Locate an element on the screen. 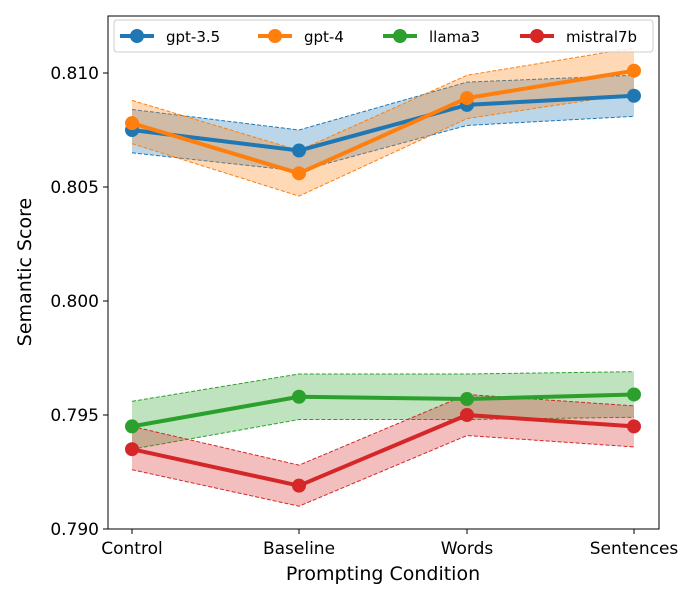 The image size is (700, 600). band-llama3 is located at coordinates (383, 410).